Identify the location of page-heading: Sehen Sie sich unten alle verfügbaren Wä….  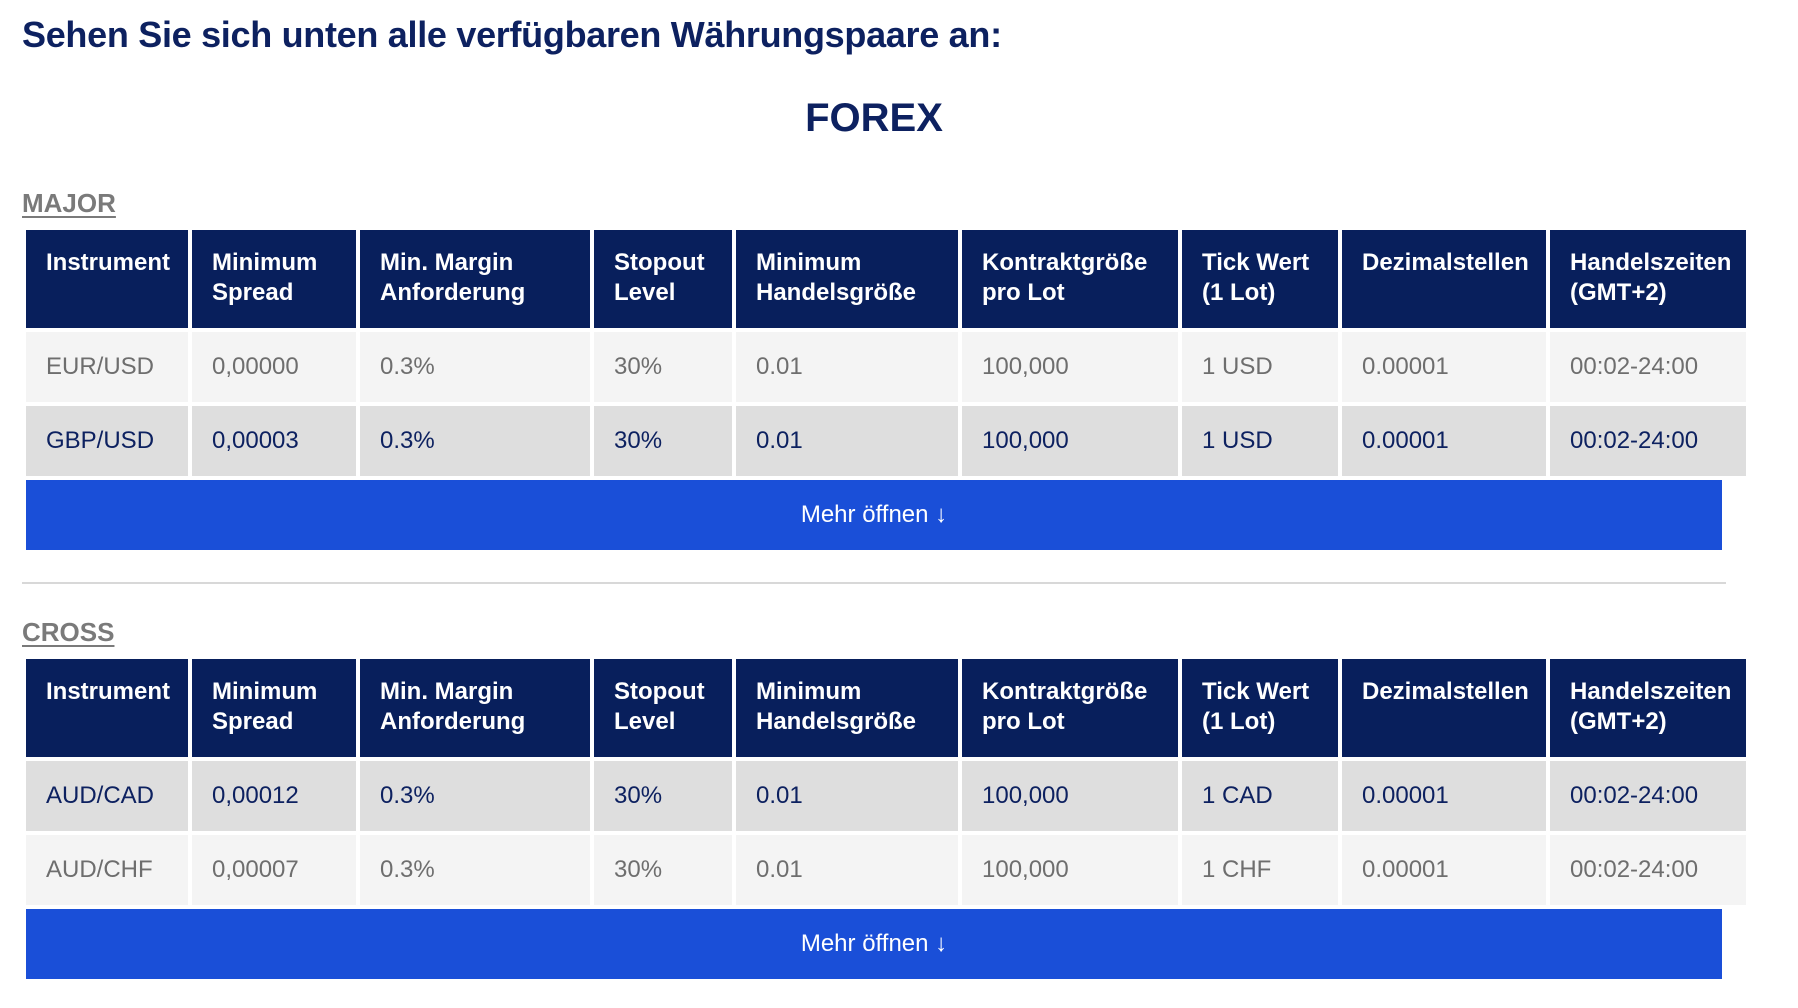
(512, 34).